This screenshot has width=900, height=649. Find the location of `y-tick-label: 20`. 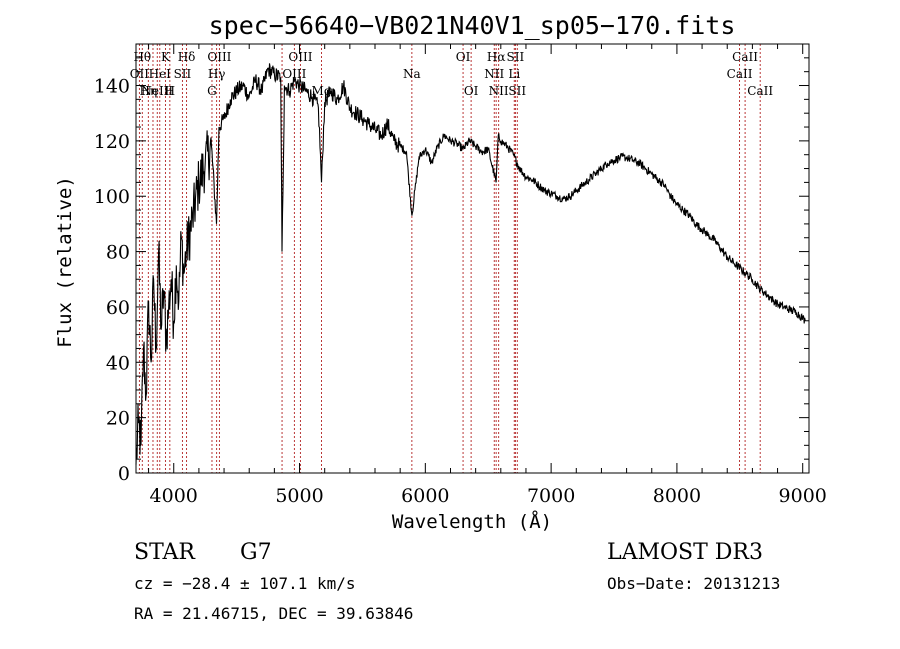

y-tick-label: 20 is located at coordinates (118, 419).